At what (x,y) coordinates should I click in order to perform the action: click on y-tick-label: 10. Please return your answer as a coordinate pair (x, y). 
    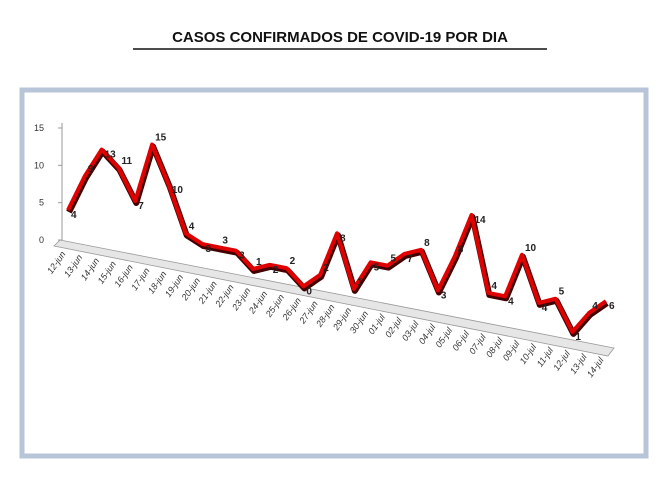
    Looking at the image, I should click on (39, 165).